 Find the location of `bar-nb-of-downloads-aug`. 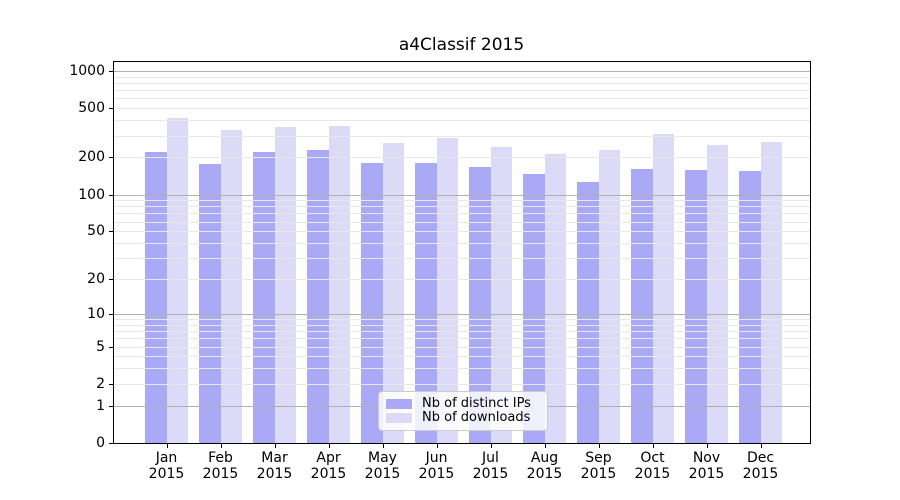

bar-nb-of-downloads-aug is located at coordinates (555, 298).